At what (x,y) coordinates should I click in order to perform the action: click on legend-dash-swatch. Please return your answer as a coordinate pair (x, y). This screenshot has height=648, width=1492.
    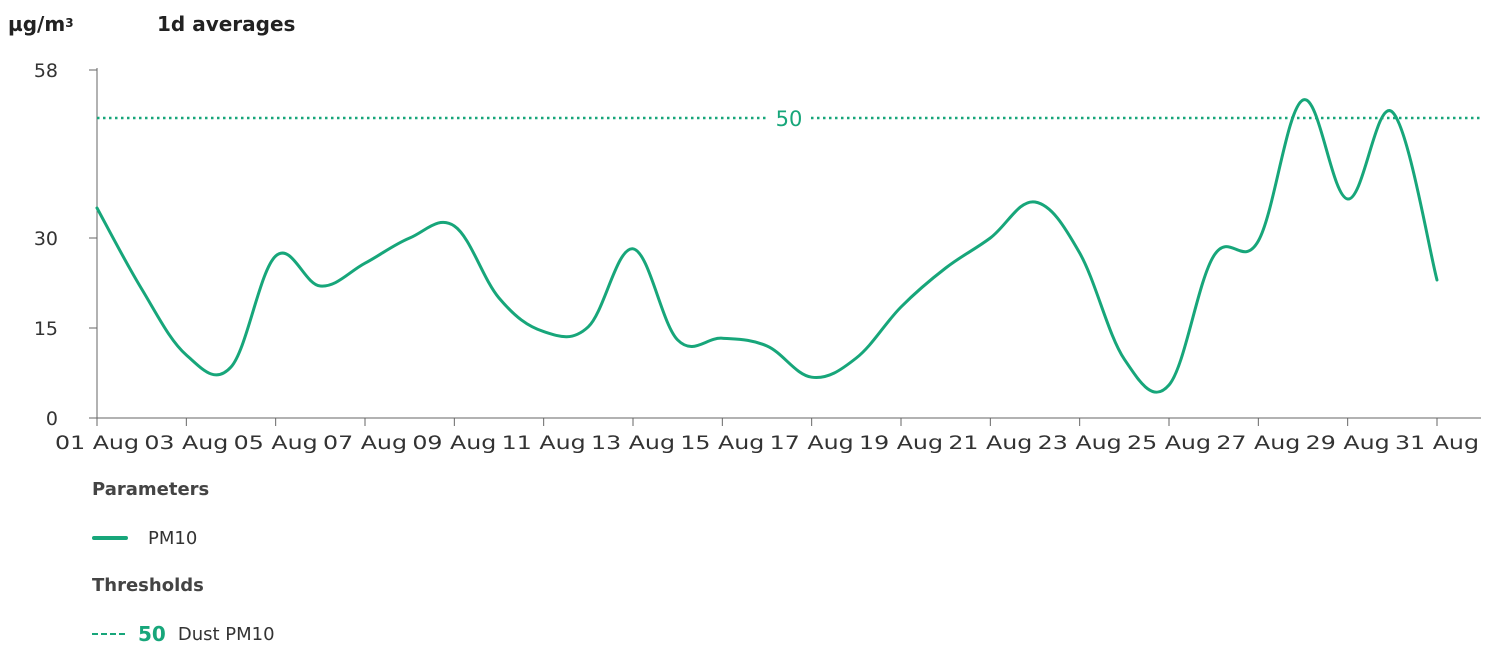
    Looking at the image, I should click on (108, 634).